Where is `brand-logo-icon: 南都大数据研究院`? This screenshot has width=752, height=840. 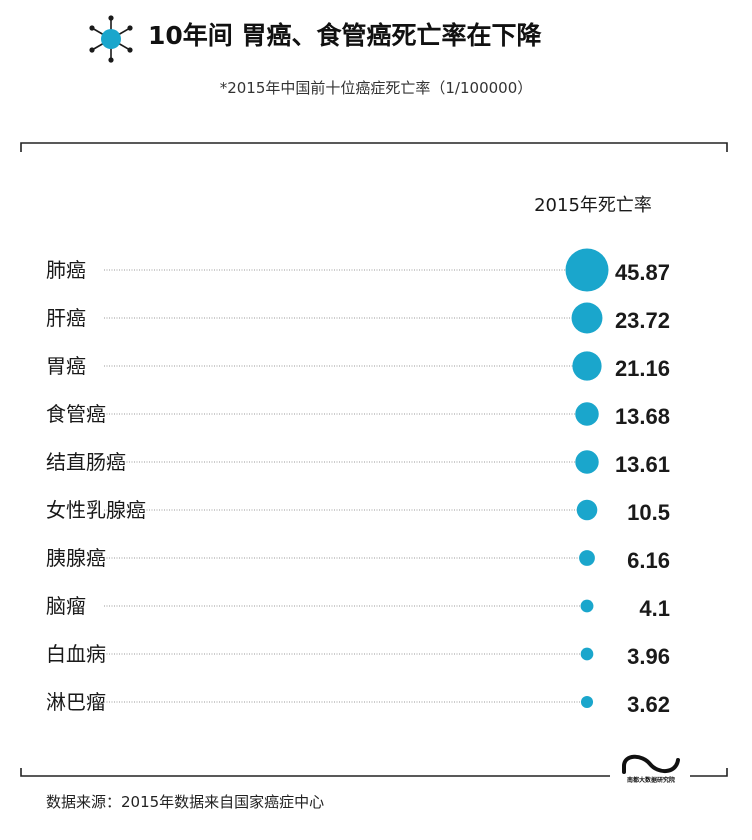
brand-logo-icon: 南都大数据研究院 is located at coordinates (651, 769).